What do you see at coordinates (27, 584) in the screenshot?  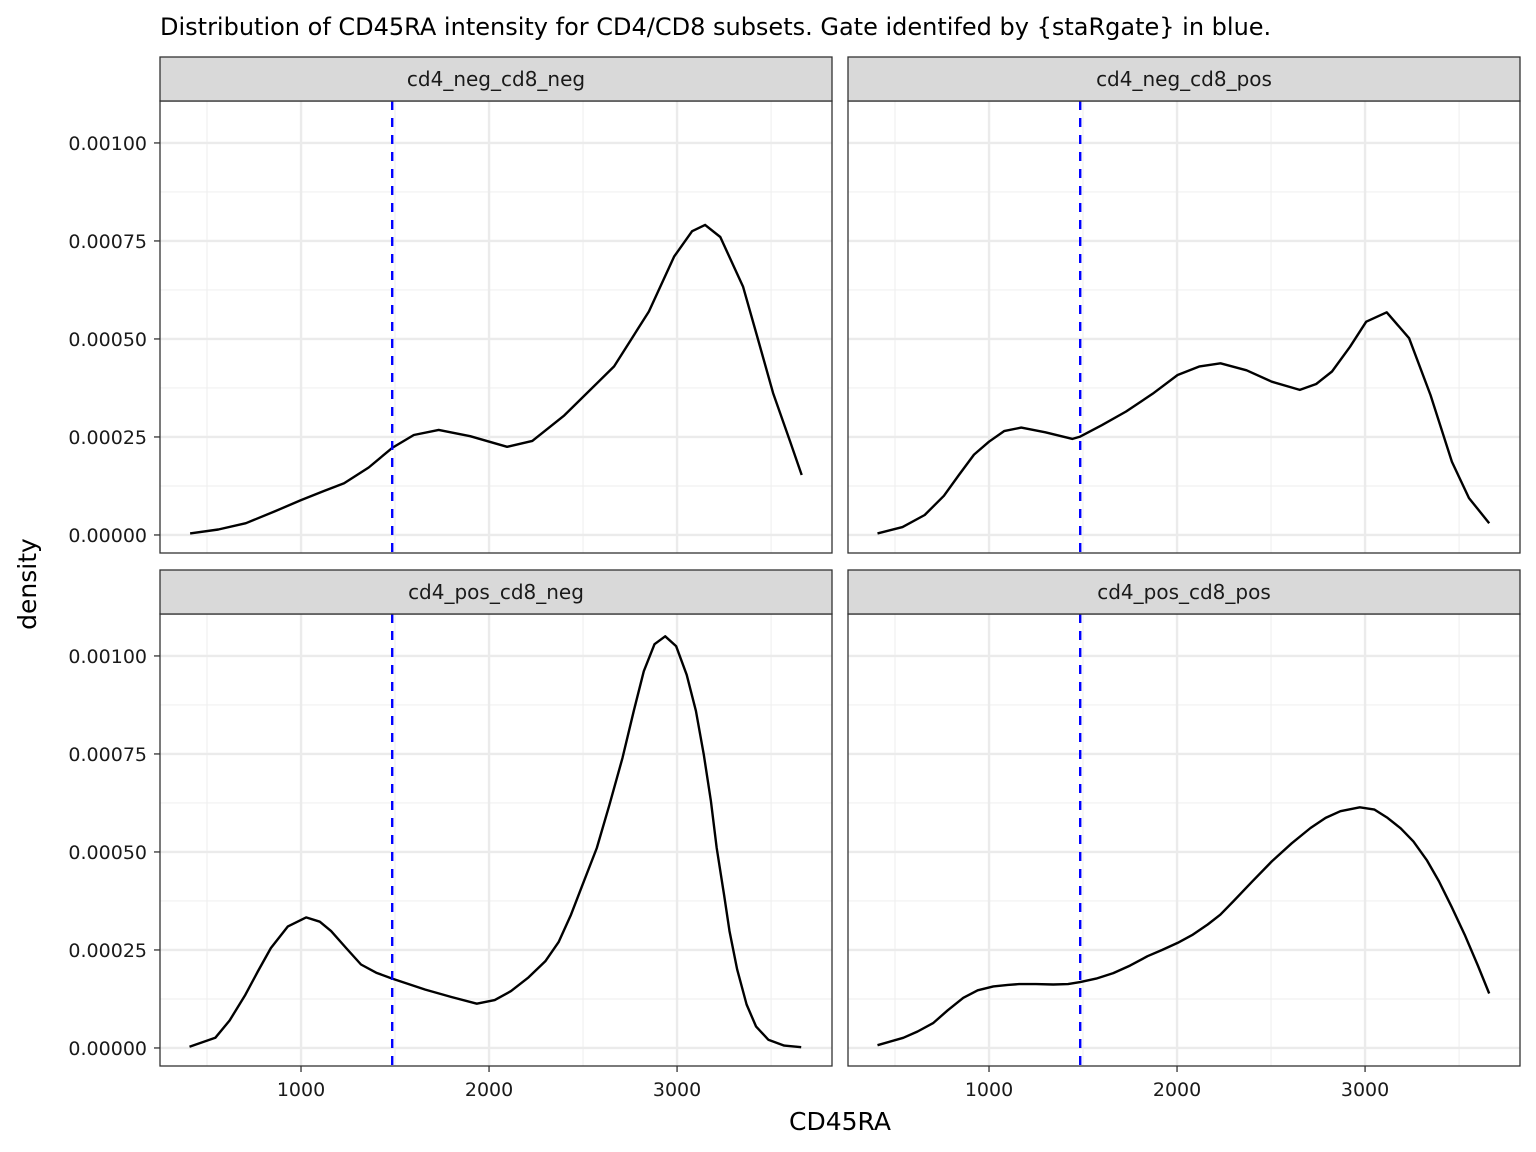 I see `y-axis-title: density` at bounding box center [27, 584].